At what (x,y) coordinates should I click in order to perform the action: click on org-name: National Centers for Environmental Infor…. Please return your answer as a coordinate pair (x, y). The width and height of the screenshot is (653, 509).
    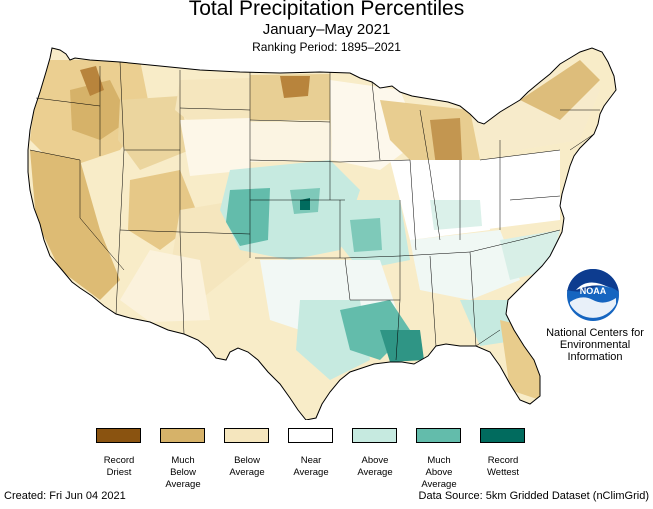
    Looking at the image, I should click on (595, 345).